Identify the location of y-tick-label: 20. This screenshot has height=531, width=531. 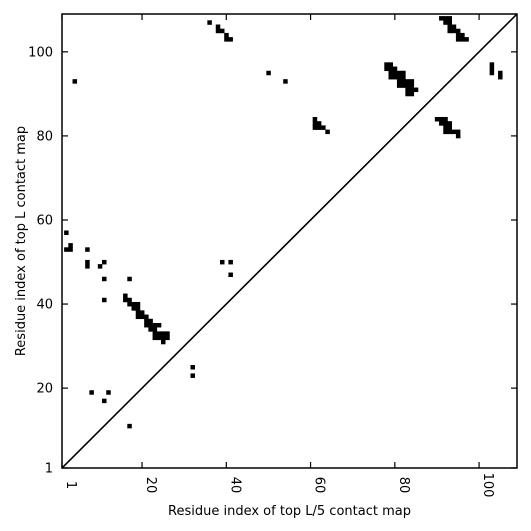
(44, 389).